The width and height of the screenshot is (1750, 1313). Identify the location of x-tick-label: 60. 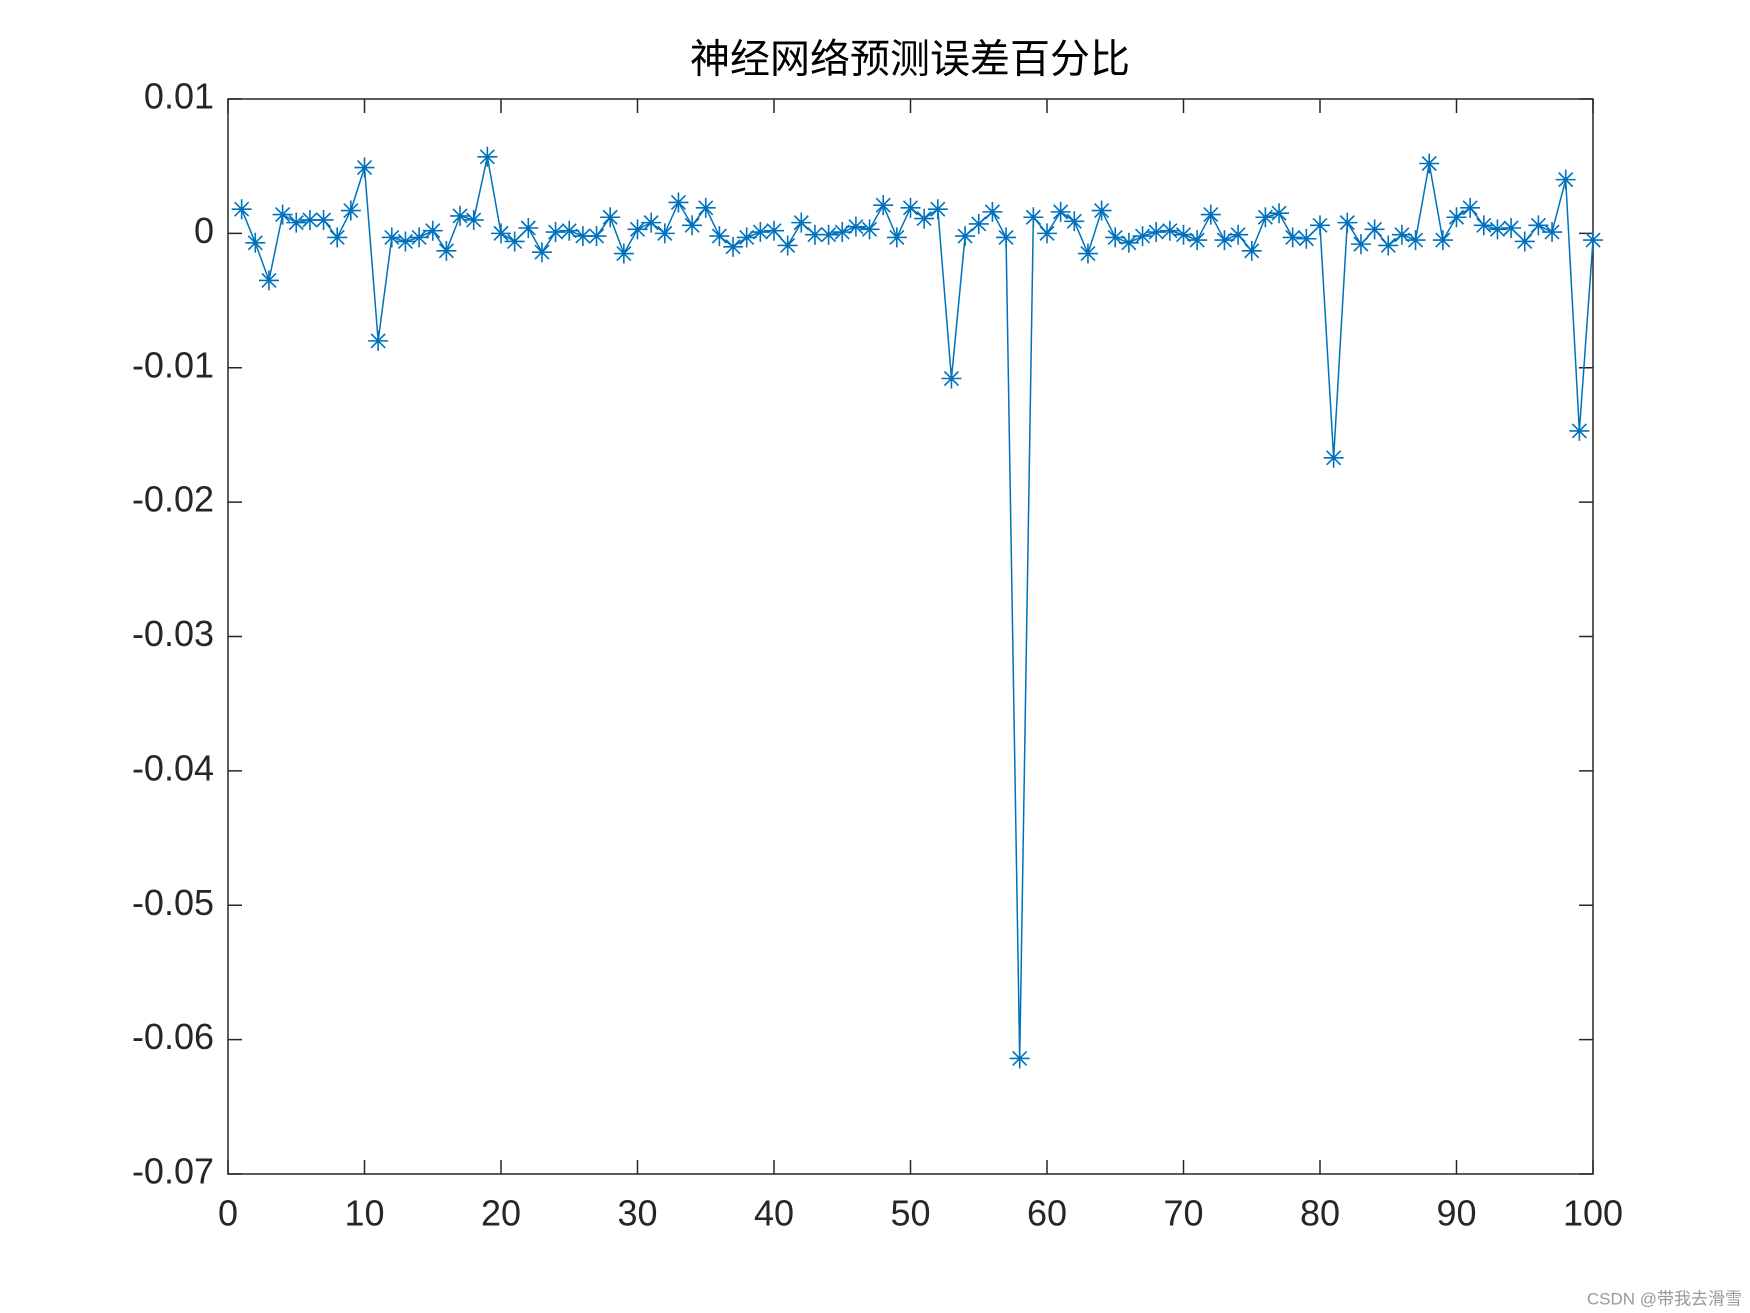
(1047, 1213).